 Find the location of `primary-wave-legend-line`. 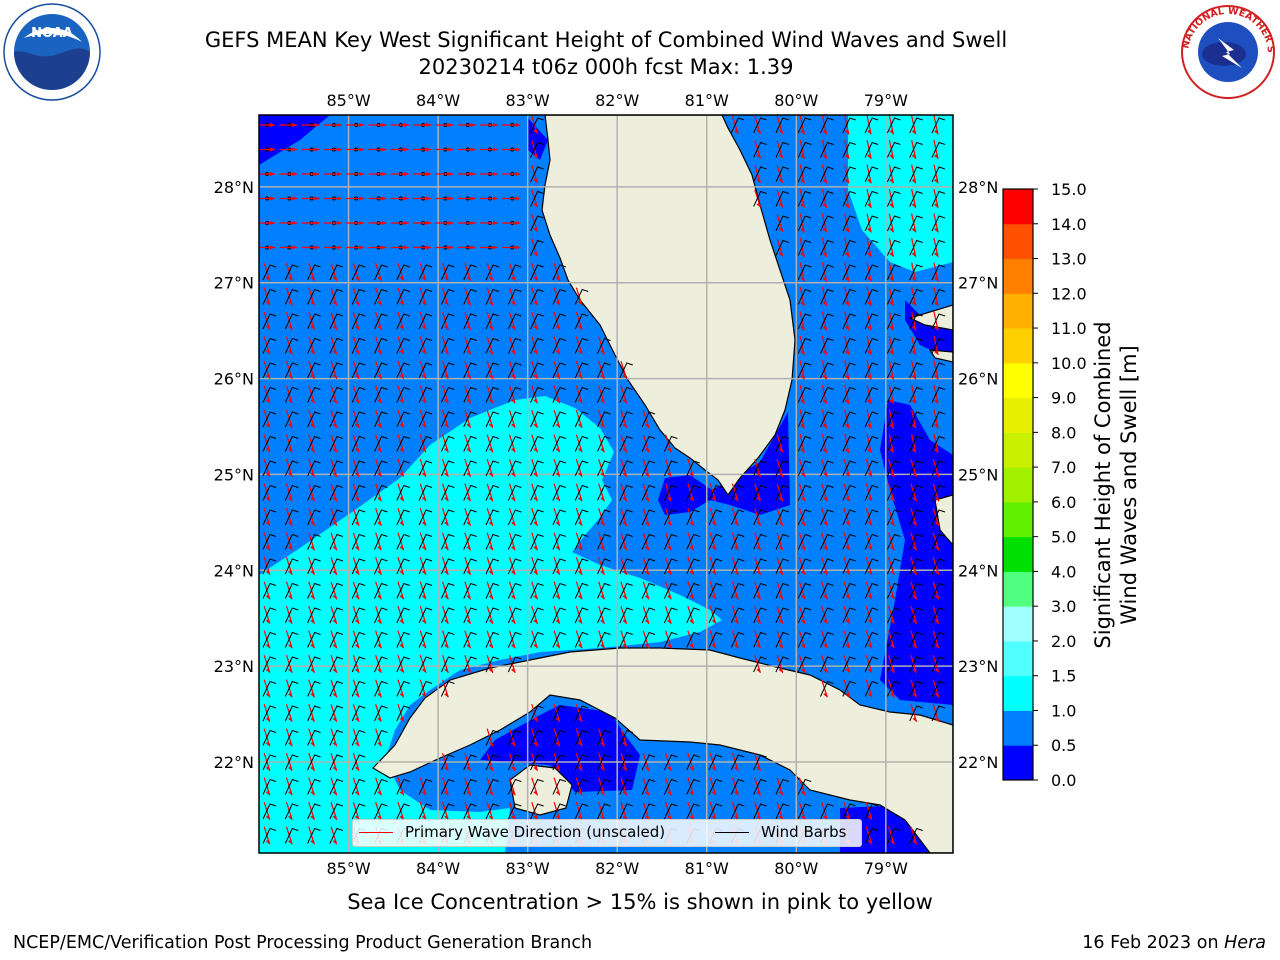

primary-wave-legend-line is located at coordinates (376, 832).